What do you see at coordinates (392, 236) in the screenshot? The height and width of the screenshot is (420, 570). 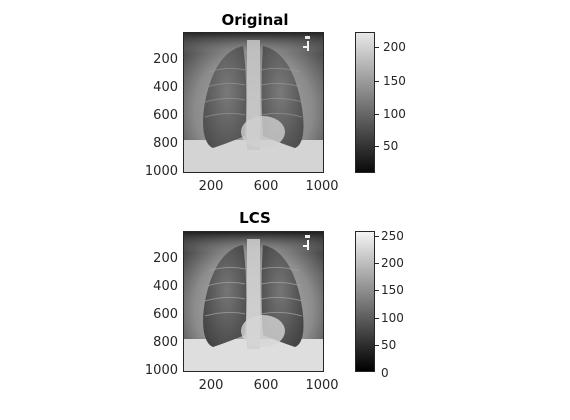 I see `colorbar-tick-label: 250` at bounding box center [392, 236].